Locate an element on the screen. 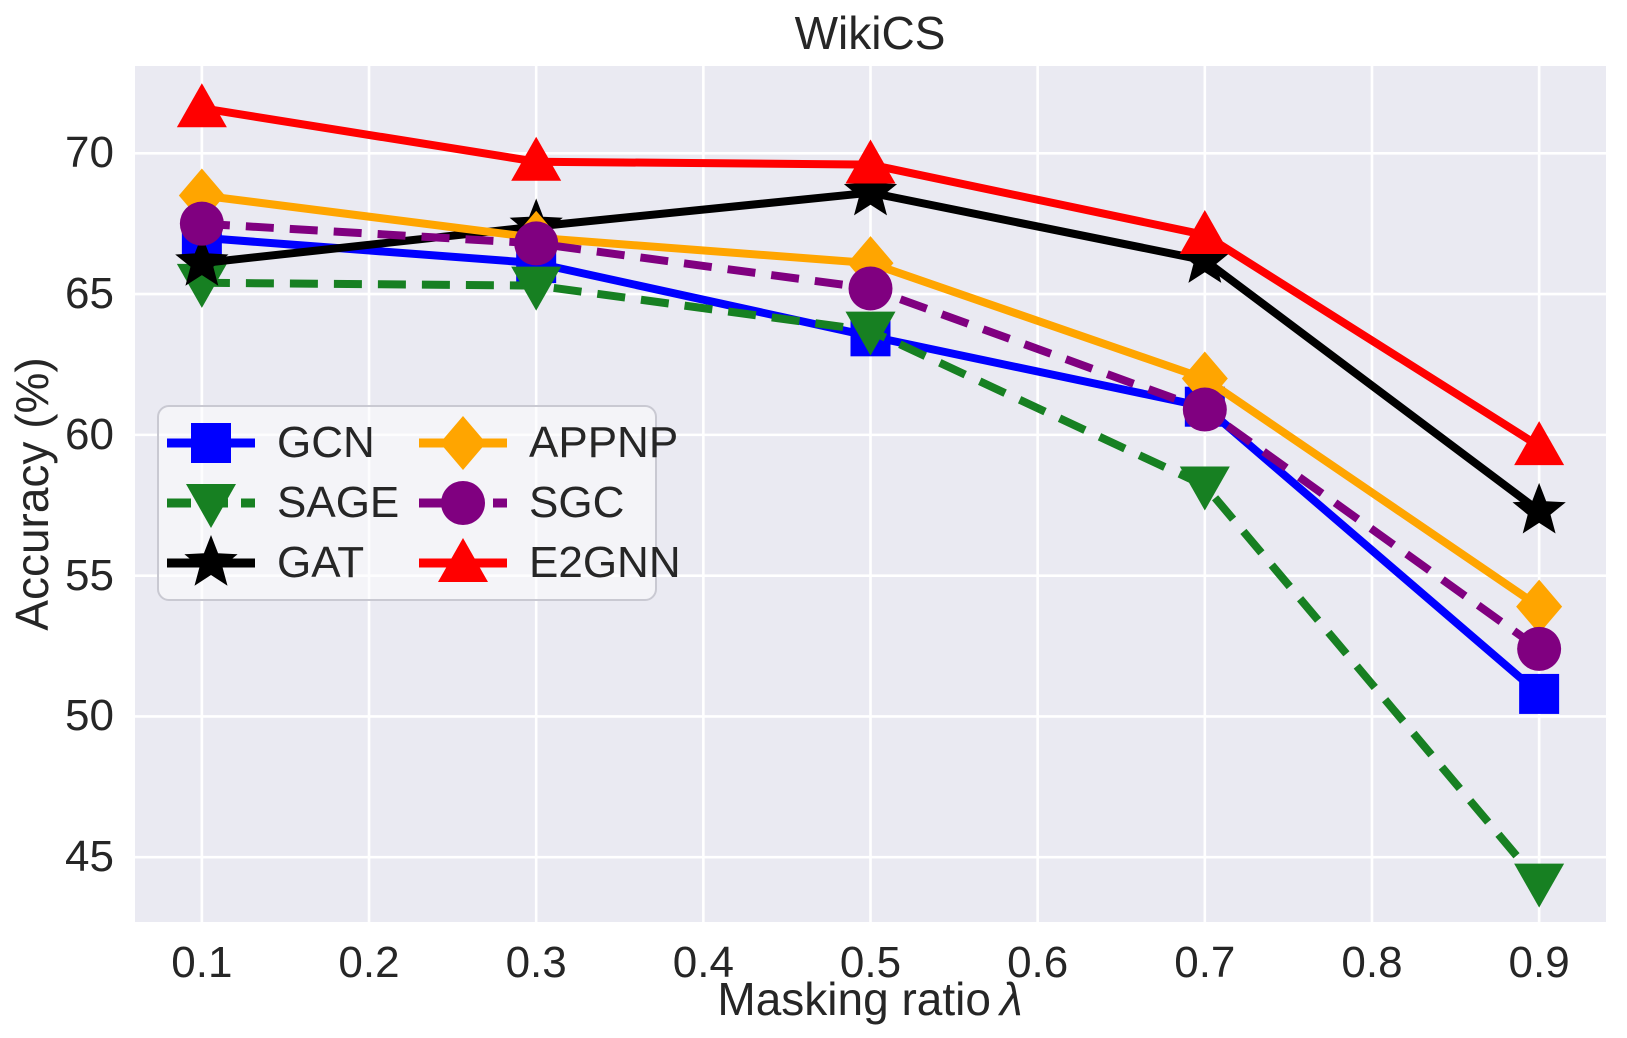 This screenshot has height=1038, width=1627. y-tick-label: 70 is located at coordinates (89, 153).